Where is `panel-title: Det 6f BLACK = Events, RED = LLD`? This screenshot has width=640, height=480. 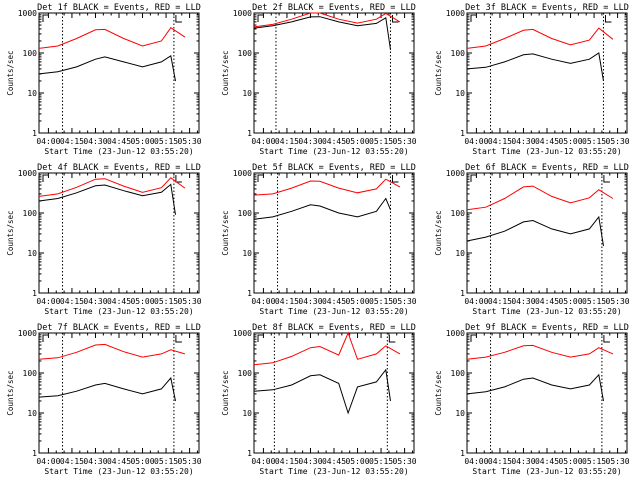
panel-title: Det 6f BLACK = Events, RED = LLD is located at coordinates (547, 168).